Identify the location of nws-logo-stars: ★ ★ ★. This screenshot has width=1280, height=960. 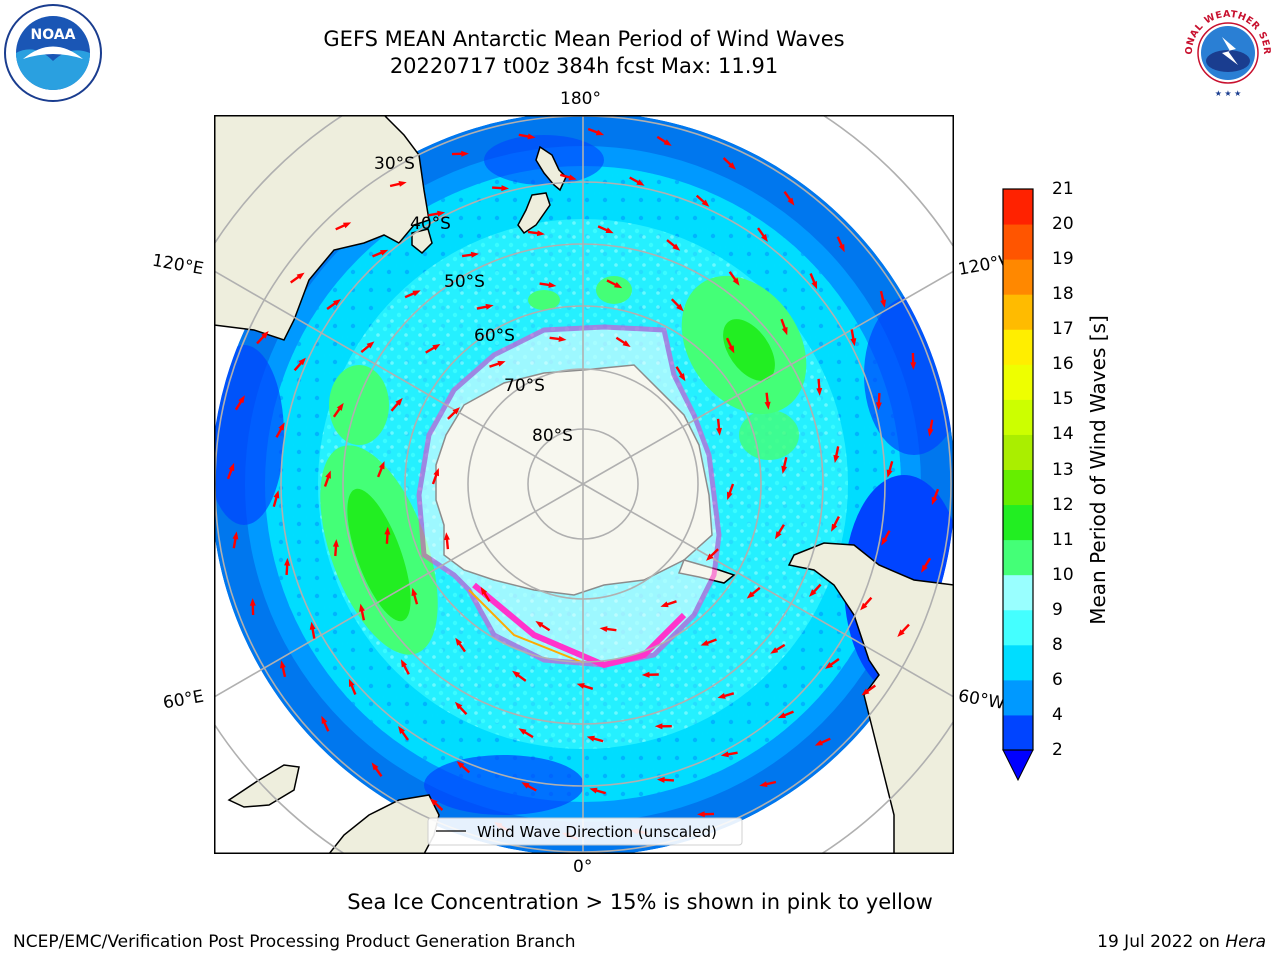
(1228, 93).